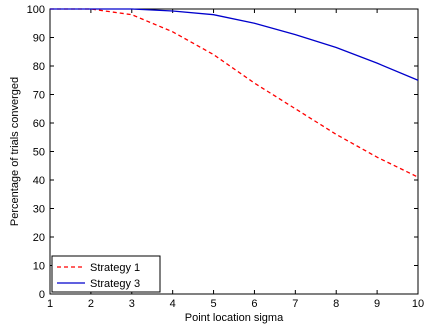  I want to click on x-tick-label: 5, so click(213, 304).